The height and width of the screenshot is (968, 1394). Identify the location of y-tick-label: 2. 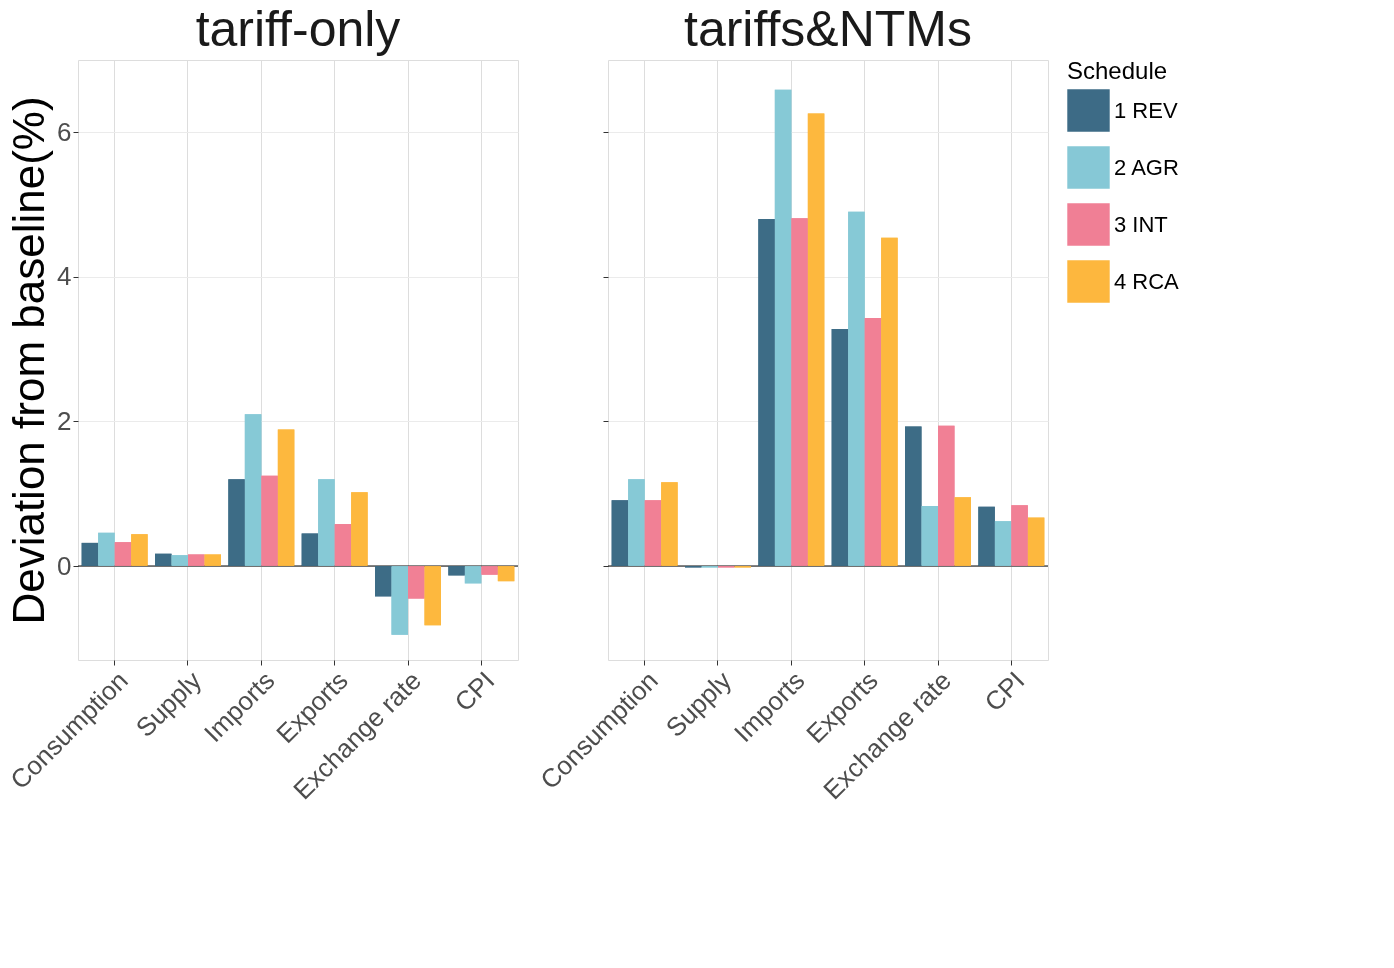
(64, 420).